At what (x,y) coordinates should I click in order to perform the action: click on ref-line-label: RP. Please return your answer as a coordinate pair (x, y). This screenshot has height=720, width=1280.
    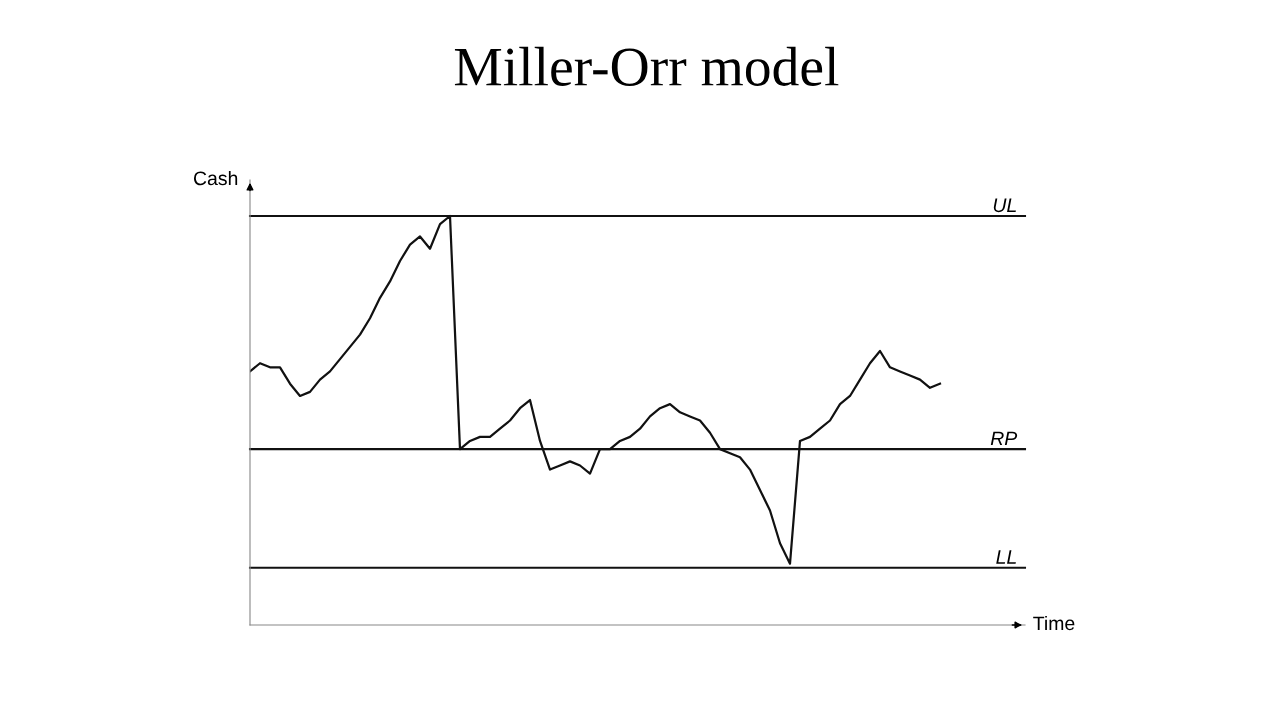
    Looking at the image, I should click on (1004, 438).